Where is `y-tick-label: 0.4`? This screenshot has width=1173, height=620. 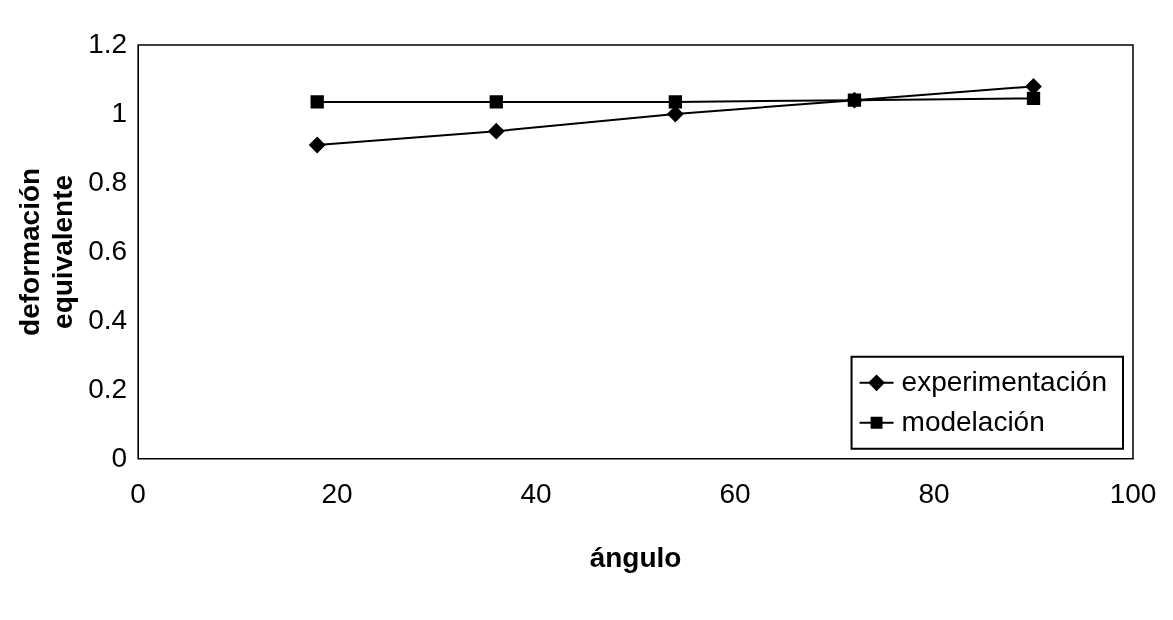 y-tick-label: 0.4 is located at coordinates (108, 319).